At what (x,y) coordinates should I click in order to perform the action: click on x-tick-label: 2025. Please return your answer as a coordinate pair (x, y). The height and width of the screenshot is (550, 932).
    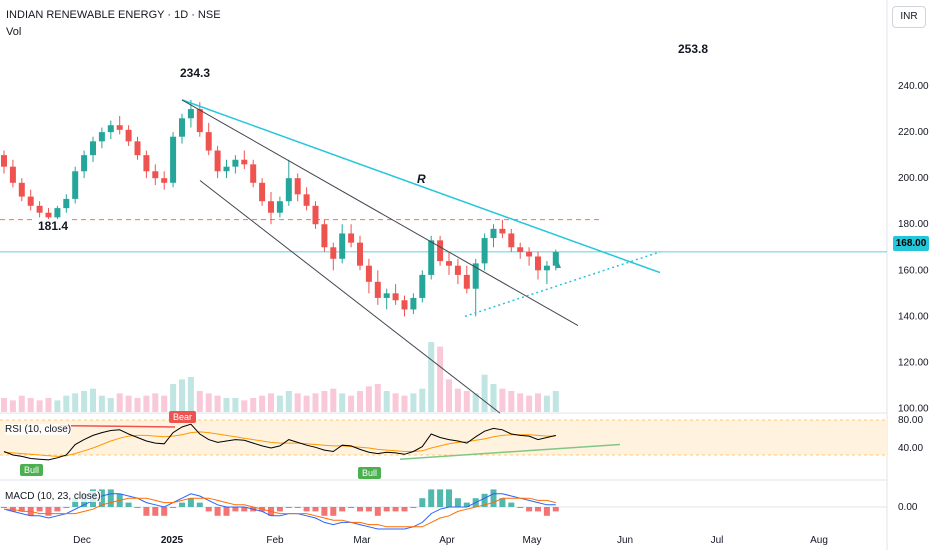
    Looking at the image, I should click on (172, 540).